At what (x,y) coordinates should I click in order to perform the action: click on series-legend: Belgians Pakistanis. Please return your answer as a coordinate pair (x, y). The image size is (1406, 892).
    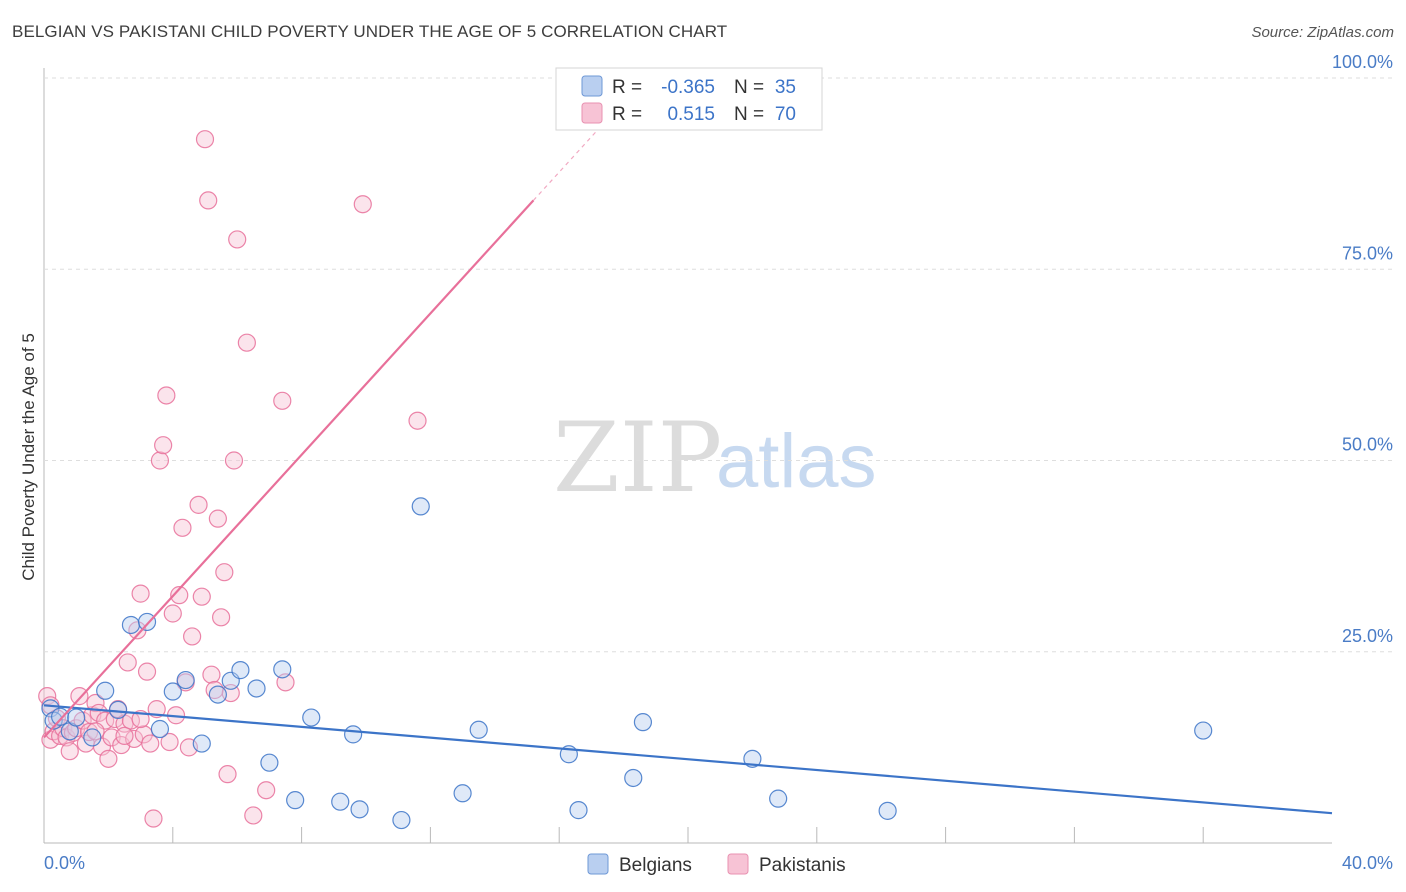
    Looking at the image, I should click on (716, 864).